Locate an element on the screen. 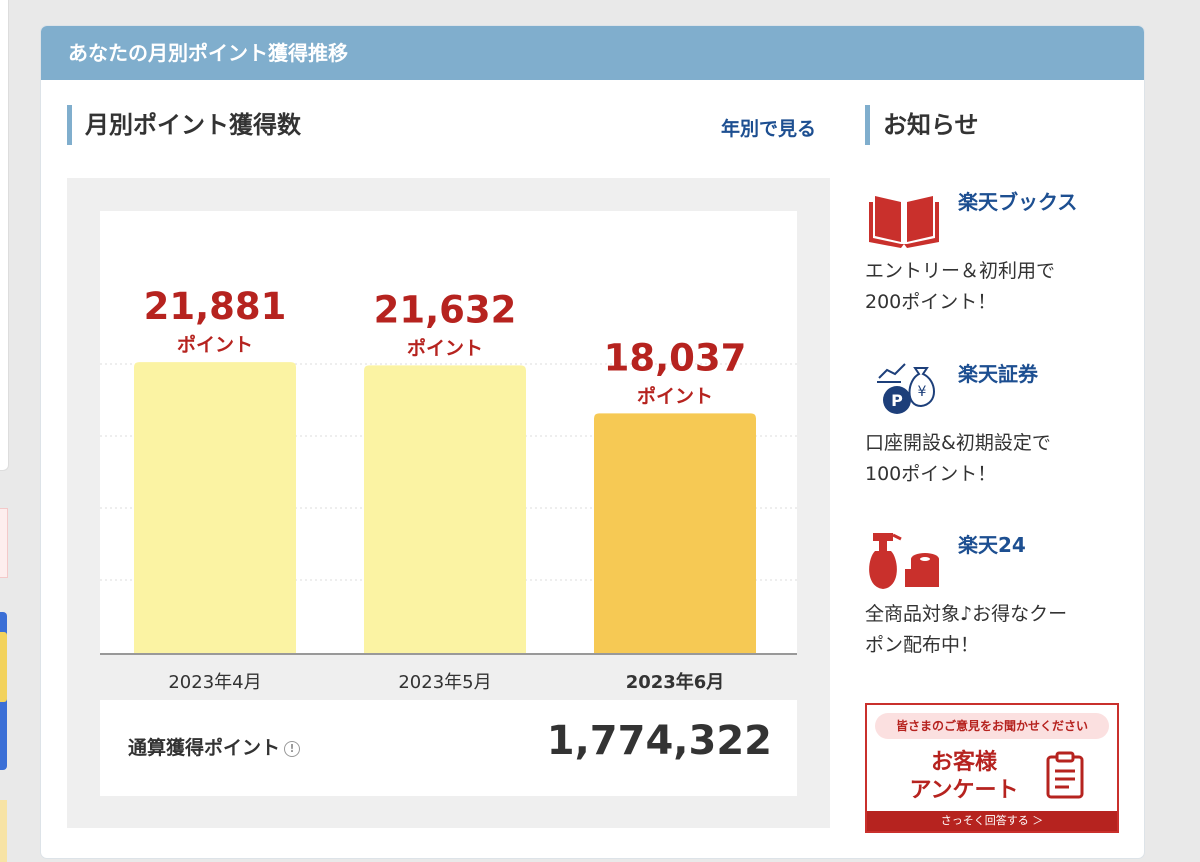  survey-pill: 皆さまのご意見をお聞かせください is located at coordinates (992, 726).